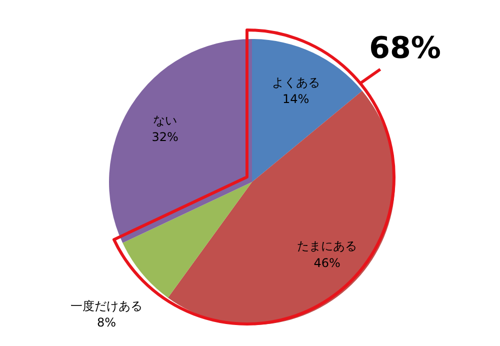 Image resolution: width=500 pixels, height=346 pixels. What do you see at coordinates (165, 120) in the screenshot?
I see `slice-label: ない` at bounding box center [165, 120].